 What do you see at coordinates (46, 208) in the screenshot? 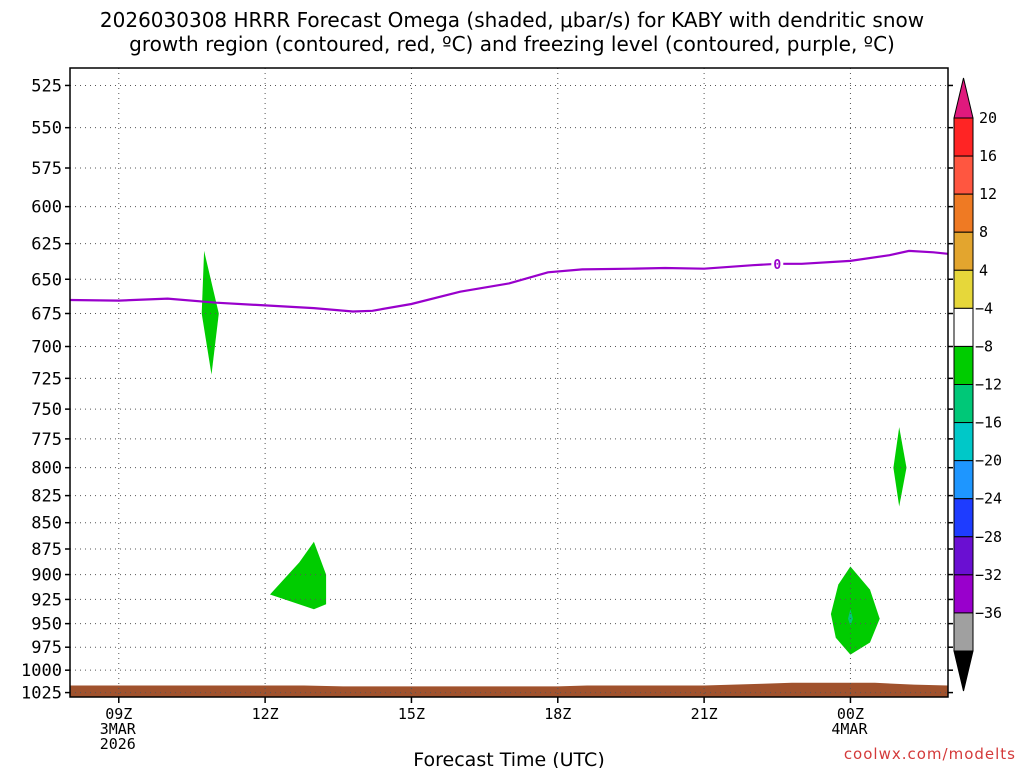
I see `y-tick-label: 600` at bounding box center [46, 208].